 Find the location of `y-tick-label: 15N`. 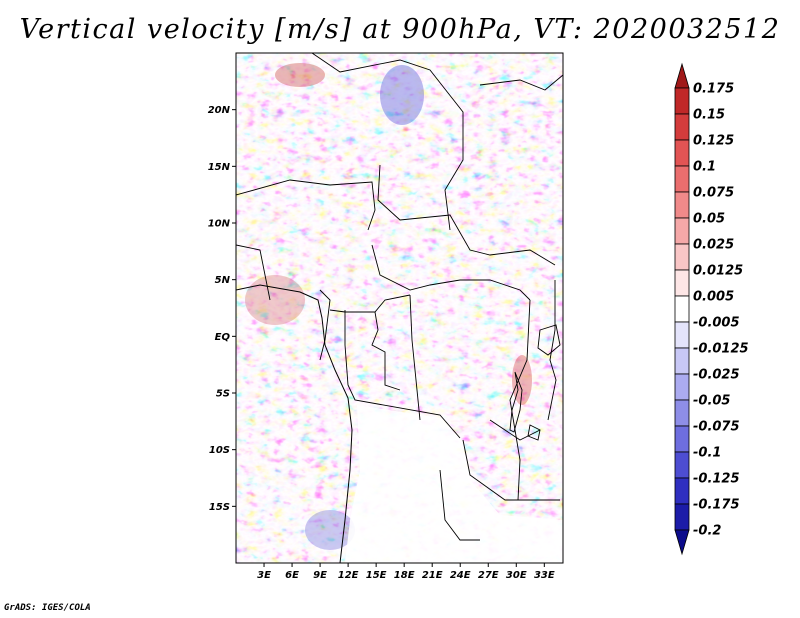

y-tick-label: 15N is located at coordinates (219, 167).